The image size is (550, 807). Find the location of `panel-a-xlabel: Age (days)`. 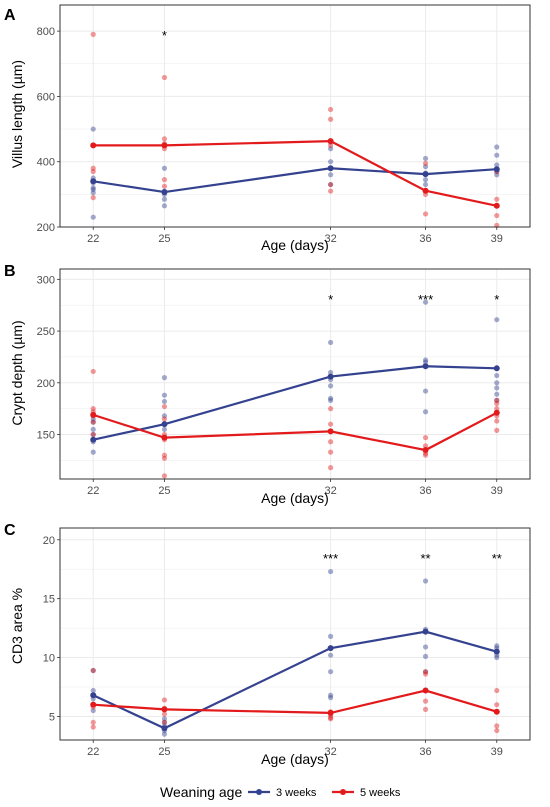

panel-a-xlabel: Age (days) is located at coordinates (295, 245).